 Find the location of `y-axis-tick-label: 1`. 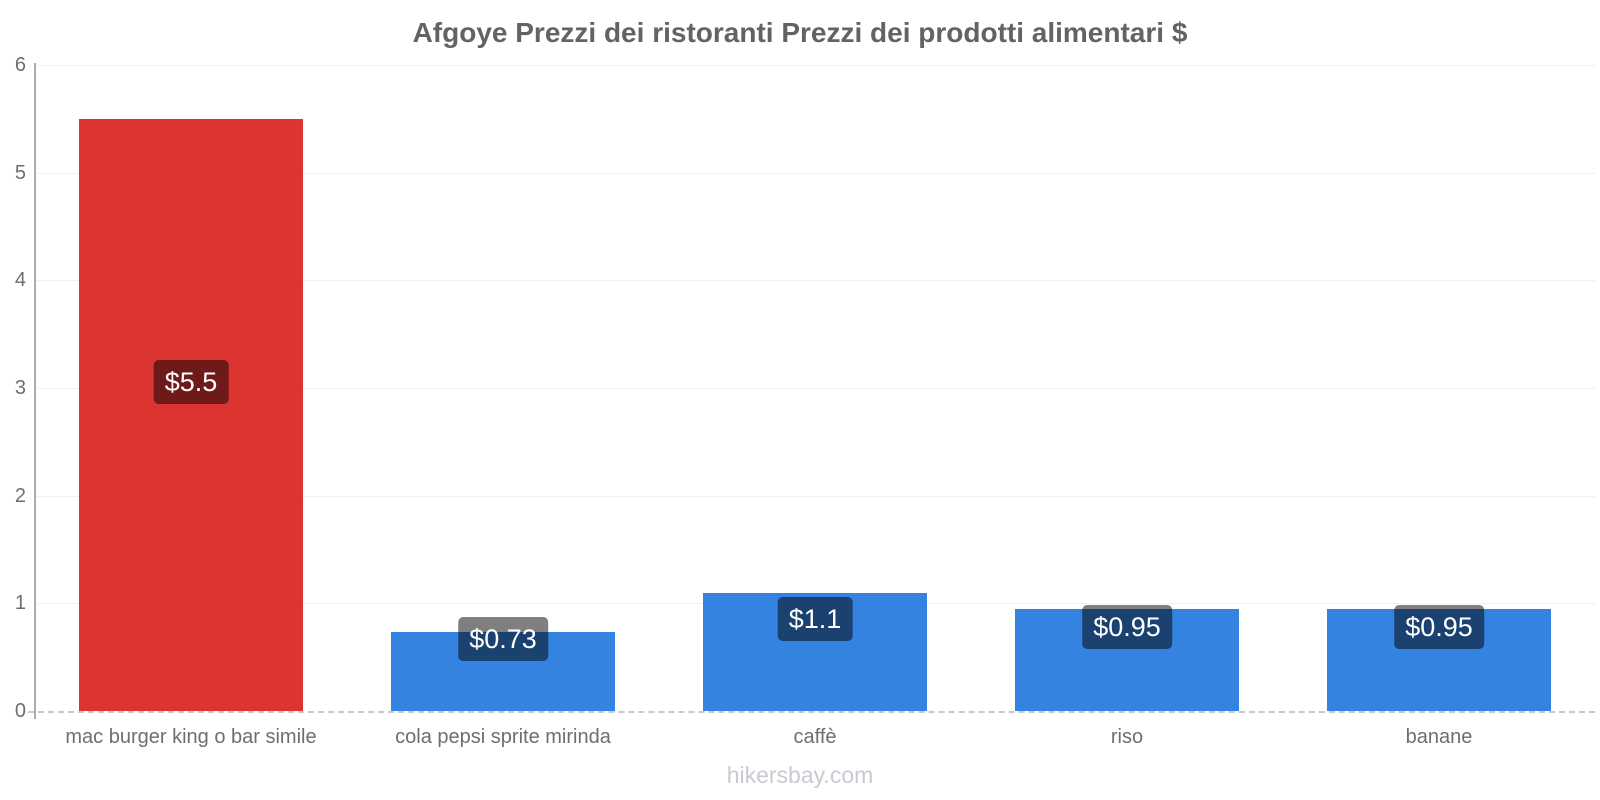

y-axis-tick-label: 1 is located at coordinates (20, 603).